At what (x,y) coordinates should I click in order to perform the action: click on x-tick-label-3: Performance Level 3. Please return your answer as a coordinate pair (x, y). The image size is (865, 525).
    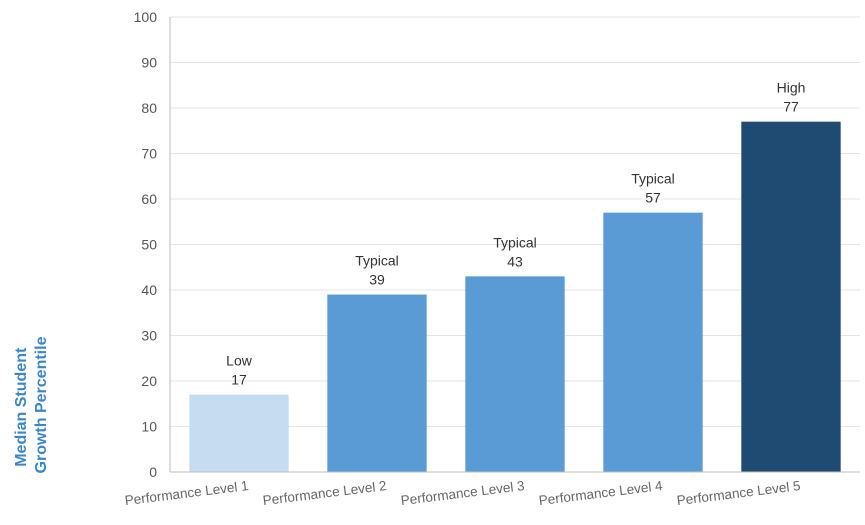
    Looking at the image, I should click on (462, 493).